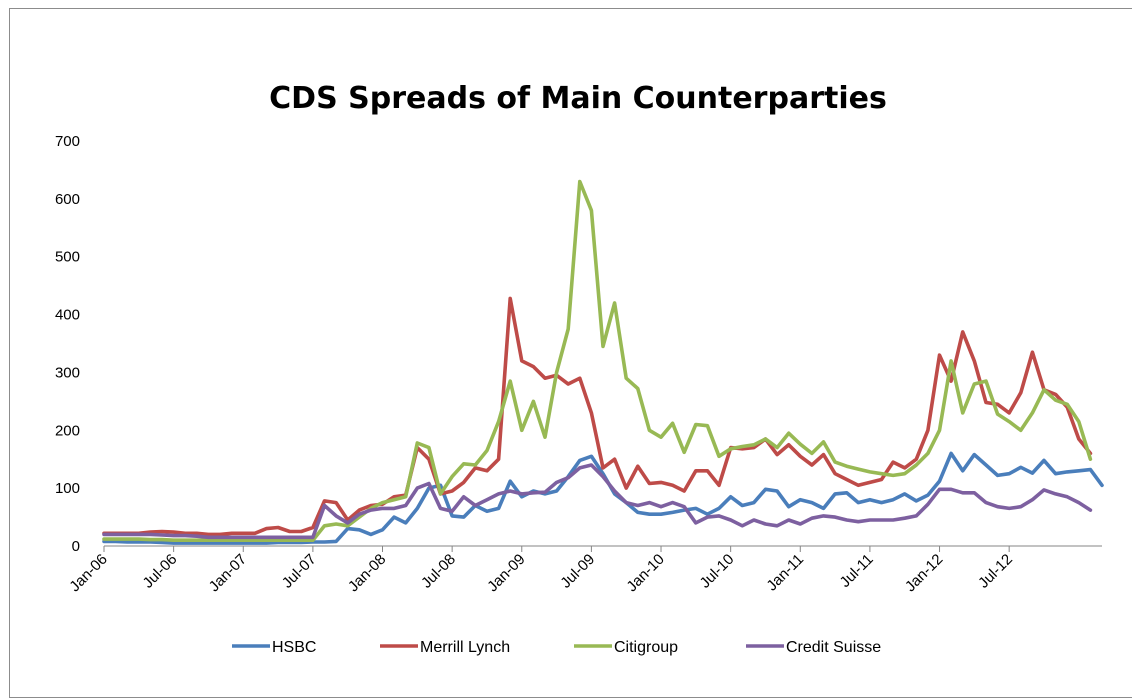  What do you see at coordinates (438, 571) in the screenshot?
I see `x-tick-label: Jul-08` at bounding box center [438, 571].